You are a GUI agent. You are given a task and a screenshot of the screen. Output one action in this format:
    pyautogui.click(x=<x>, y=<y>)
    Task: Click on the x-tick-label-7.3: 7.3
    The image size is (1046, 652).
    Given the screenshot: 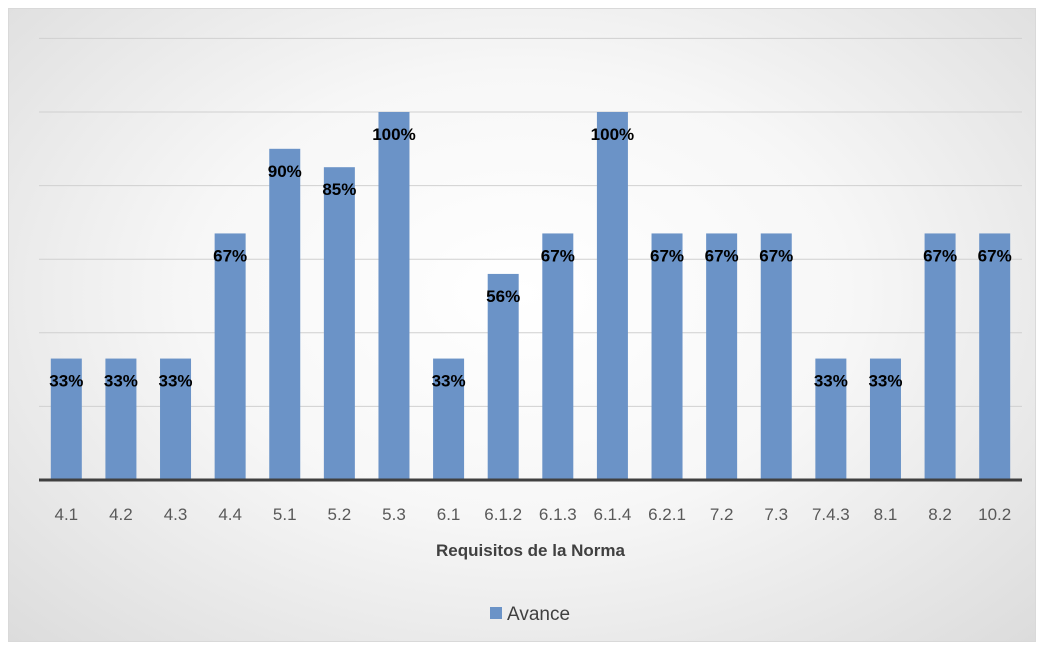 What is the action you would take?
    pyautogui.click(x=776, y=514)
    